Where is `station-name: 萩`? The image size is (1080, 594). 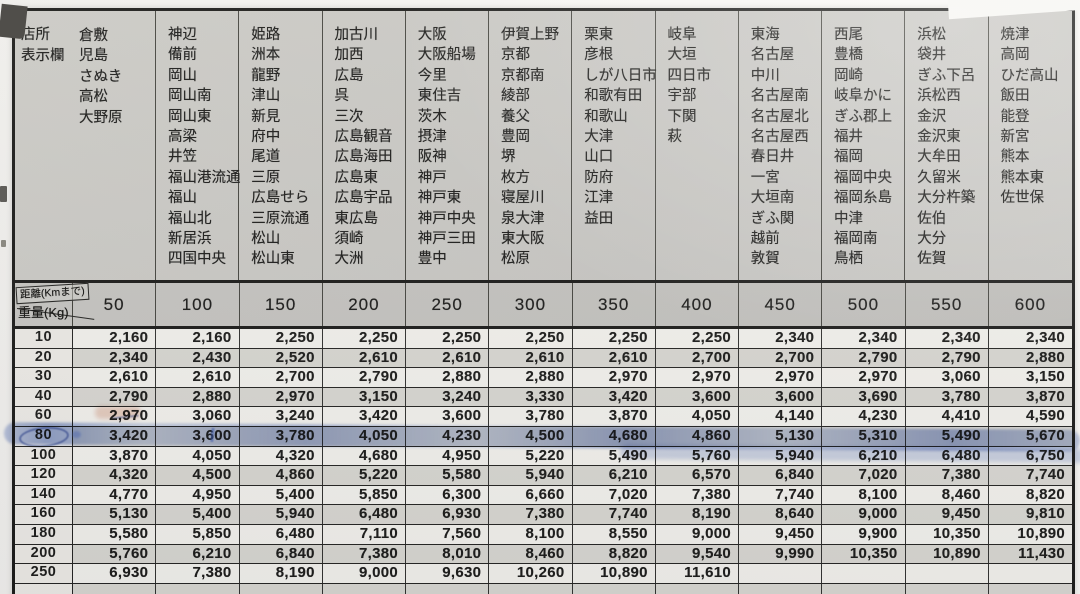
station-name: 萩 is located at coordinates (675, 137).